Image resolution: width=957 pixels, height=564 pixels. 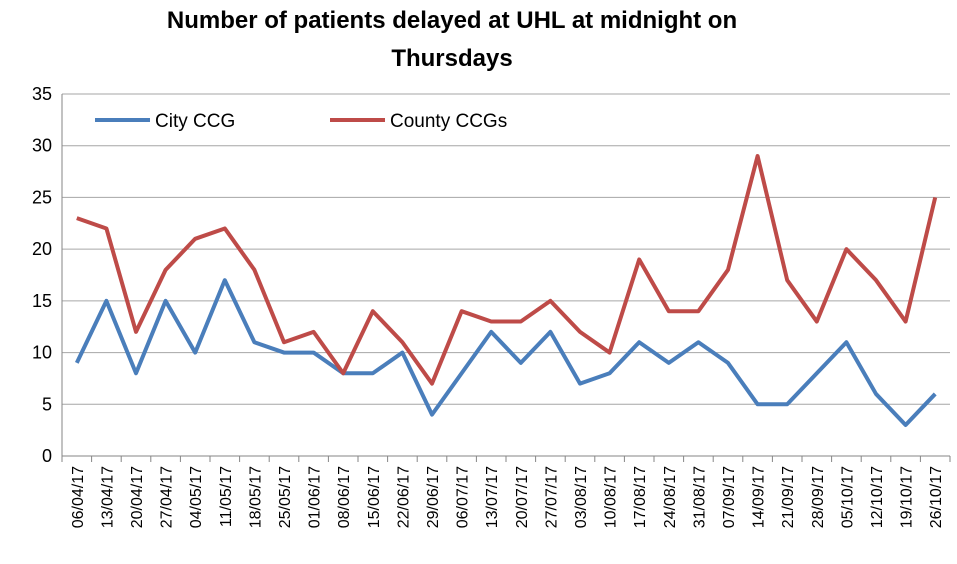 What do you see at coordinates (670, 497) in the screenshot?
I see `x-tick-label: 24/08/17` at bounding box center [670, 497].